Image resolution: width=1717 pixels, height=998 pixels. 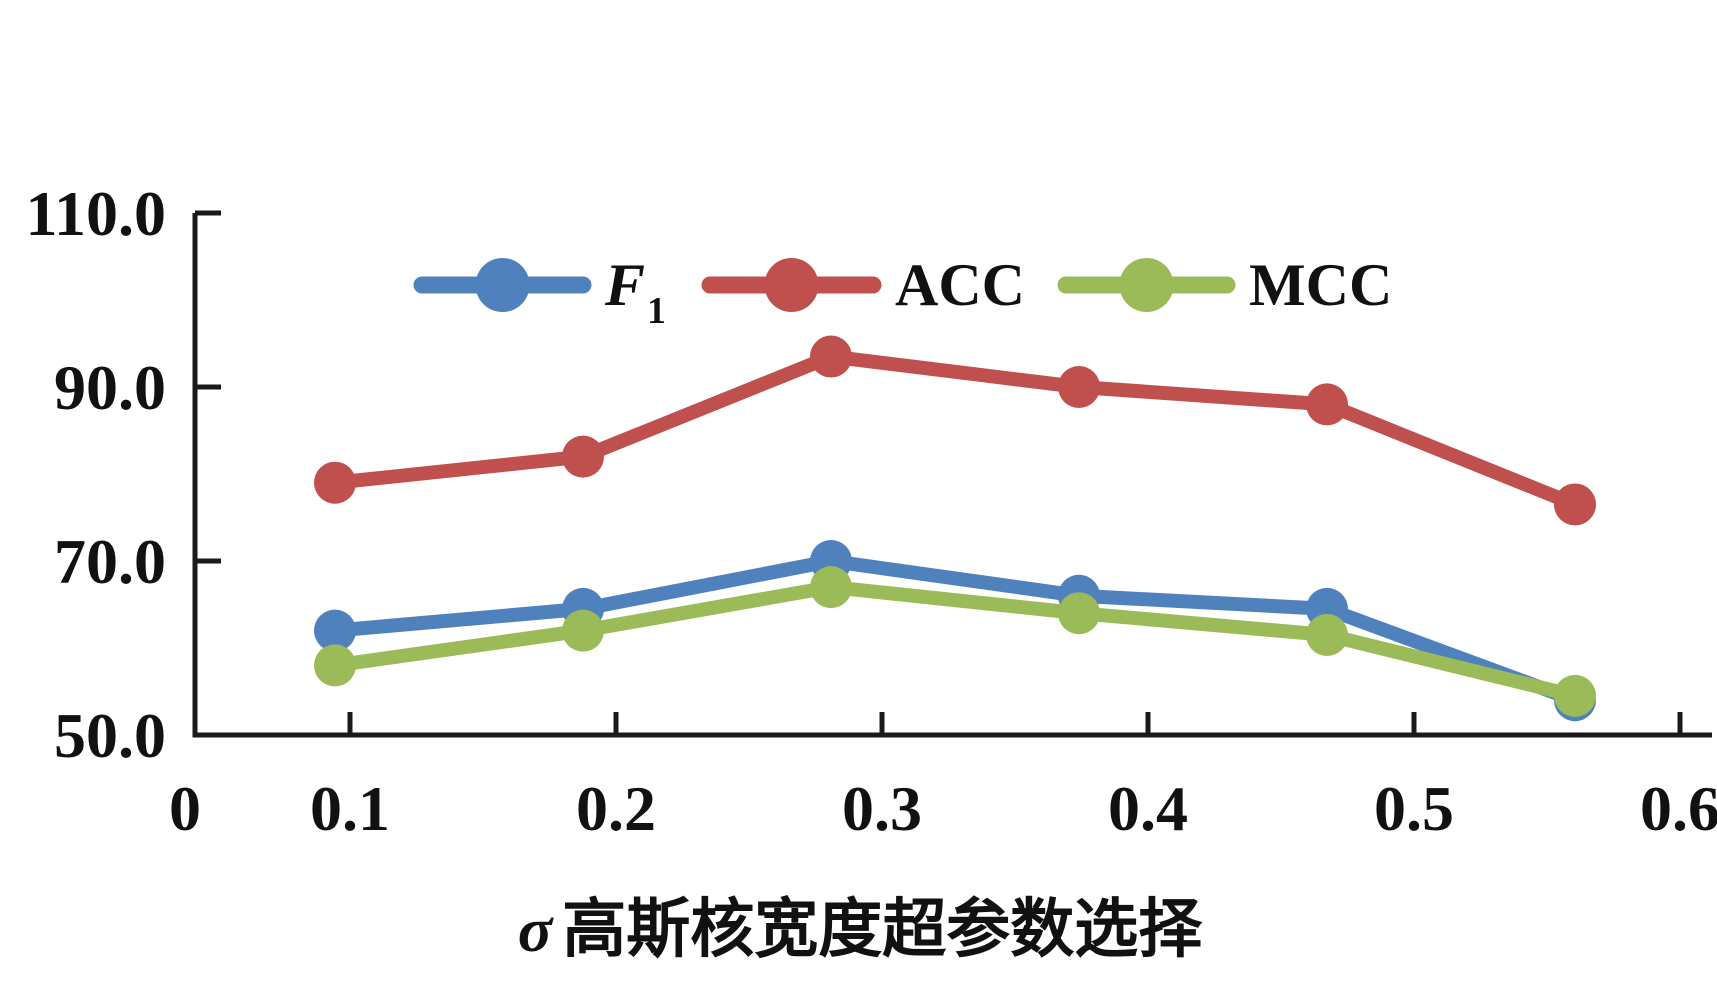 What do you see at coordinates (335, 630) in the screenshot?
I see `series-marker-F1` at bounding box center [335, 630].